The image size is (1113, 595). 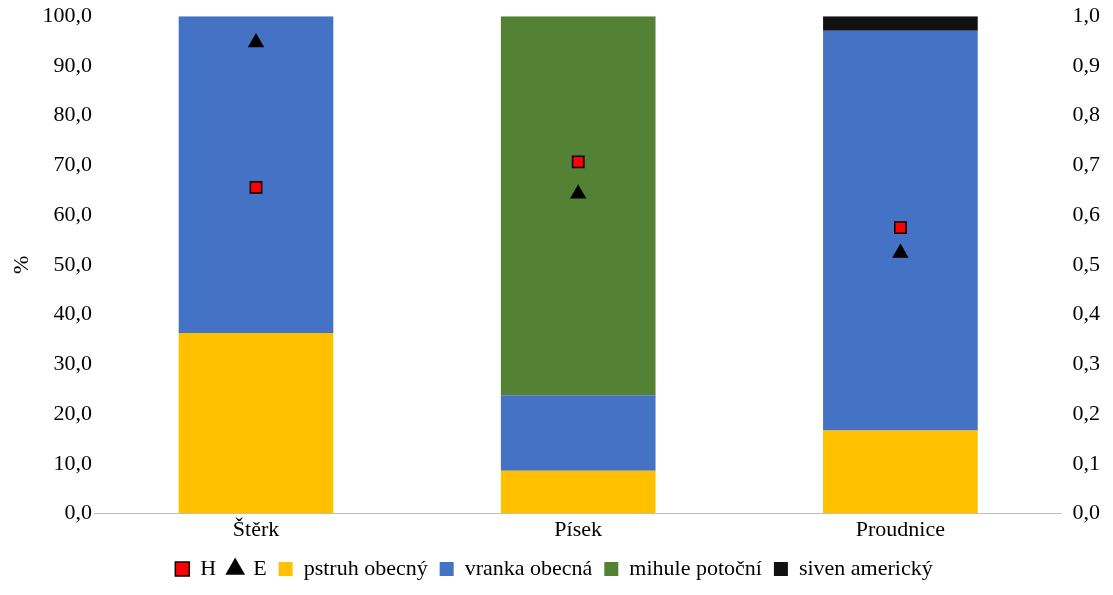 What do you see at coordinates (1086, 512) in the screenshot?
I see `y2-tick-label: 0,0` at bounding box center [1086, 512].